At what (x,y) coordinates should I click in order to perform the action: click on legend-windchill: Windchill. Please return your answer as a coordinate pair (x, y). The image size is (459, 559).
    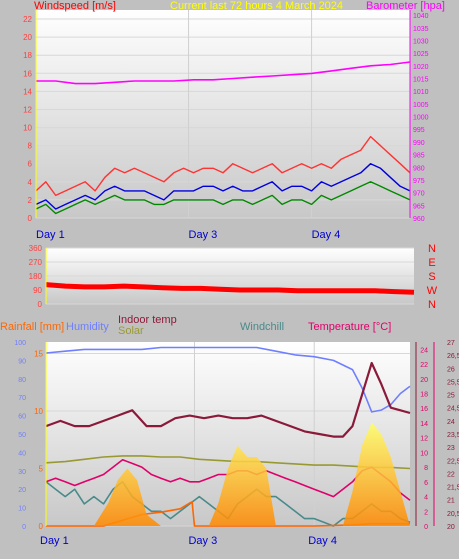
    Looking at the image, I should click on (262, 327).